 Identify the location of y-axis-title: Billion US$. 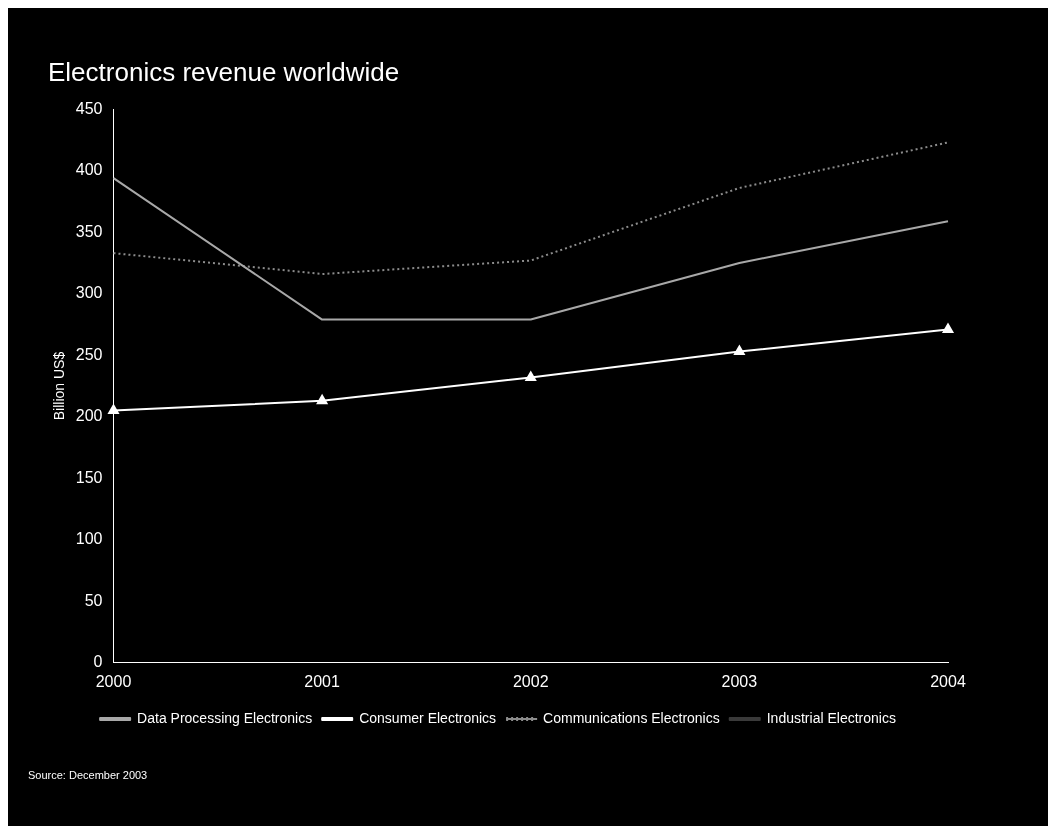
(59, 386).